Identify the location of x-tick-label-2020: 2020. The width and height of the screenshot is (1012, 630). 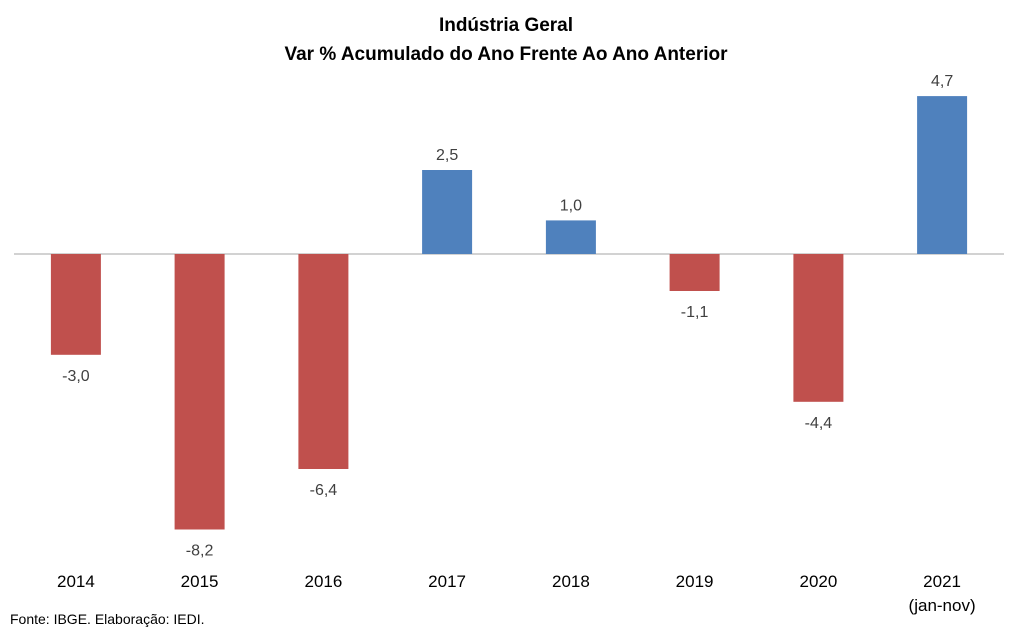
(818, 581).